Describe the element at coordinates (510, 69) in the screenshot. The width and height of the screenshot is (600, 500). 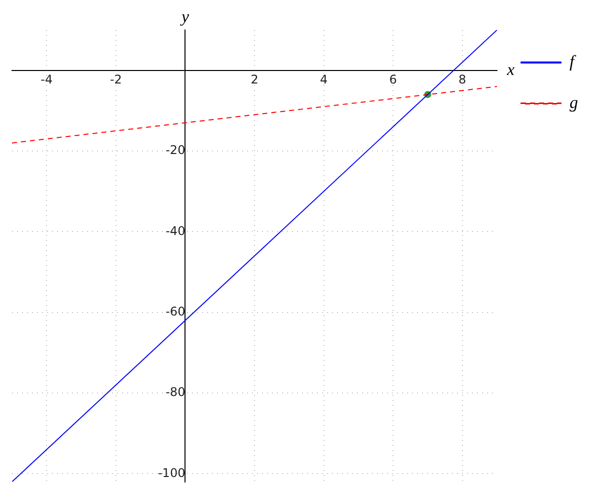
I see `x-axis-title: x` at that location.